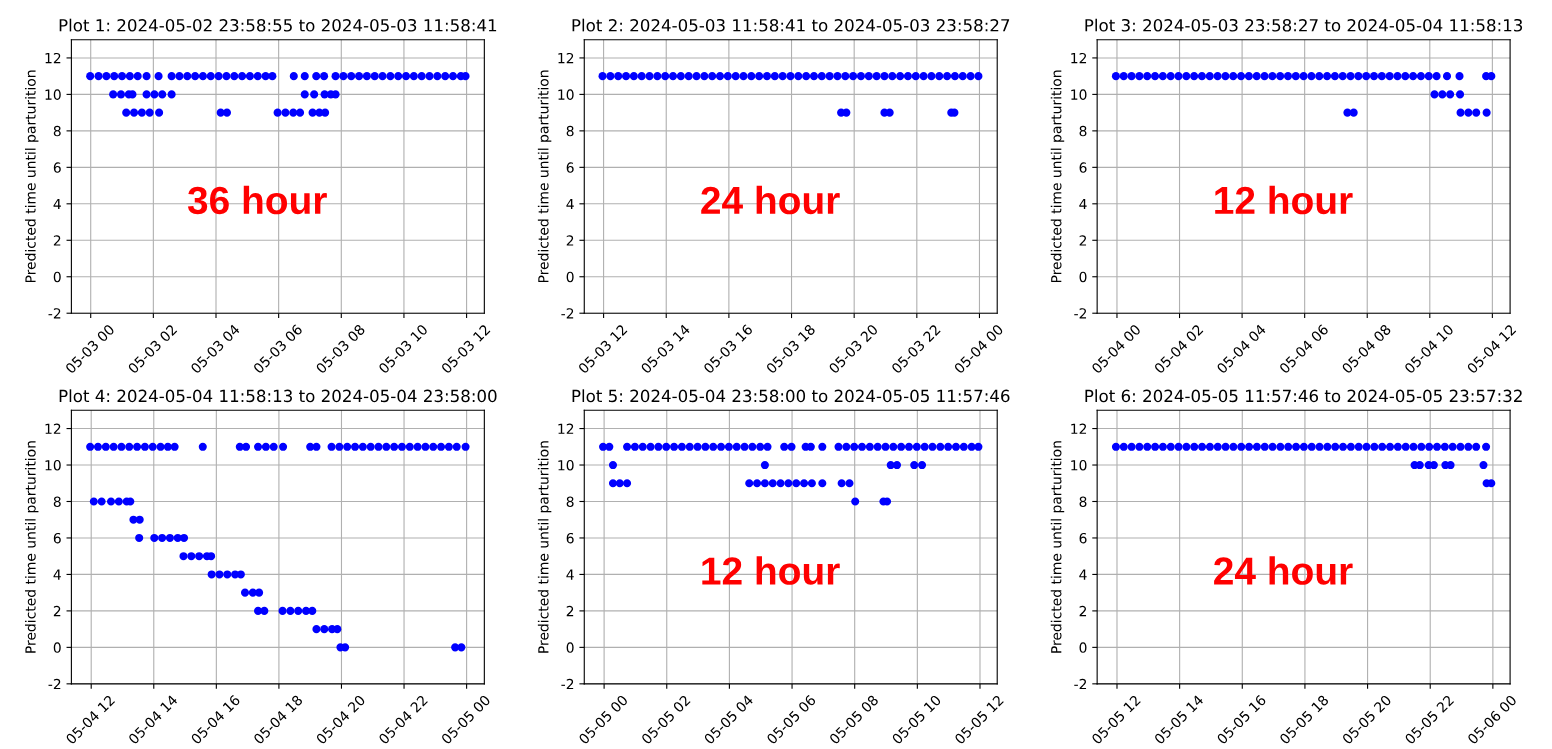  Describe the element at coordinates (770, 200) in the screenshot. I see `annotation: 24 hour` at that location.